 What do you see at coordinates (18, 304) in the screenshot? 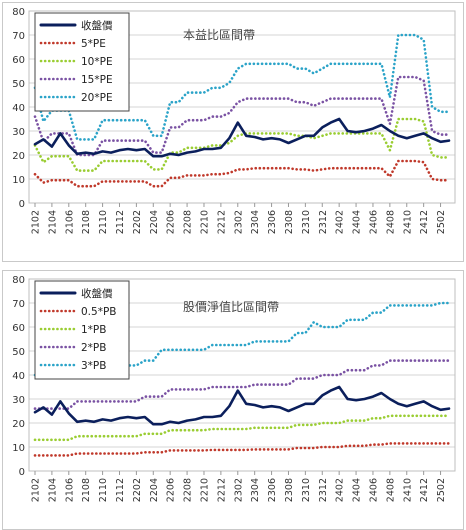
I see `chart1-y-tick-label: 70` at bounding box center [18, 304].